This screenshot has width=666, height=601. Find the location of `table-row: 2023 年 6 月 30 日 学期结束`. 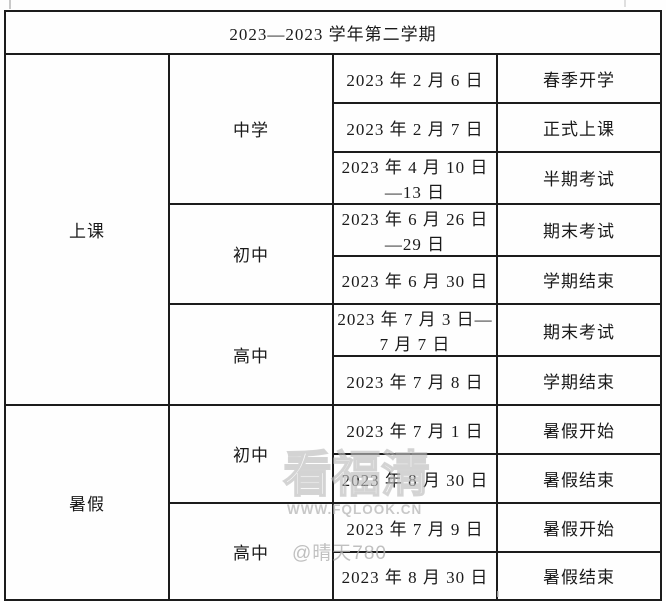

table-row: 2023 年 6 月 30 日 学期结束 is located at coordinates (333, 280).